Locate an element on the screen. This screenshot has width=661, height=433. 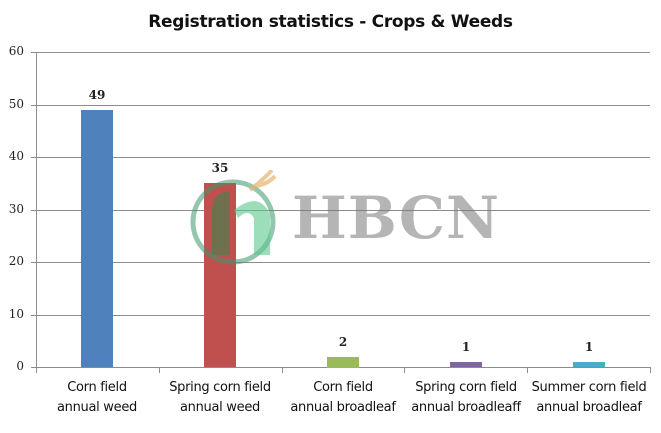
data-label: 2 is located at coordinates (343, 342).